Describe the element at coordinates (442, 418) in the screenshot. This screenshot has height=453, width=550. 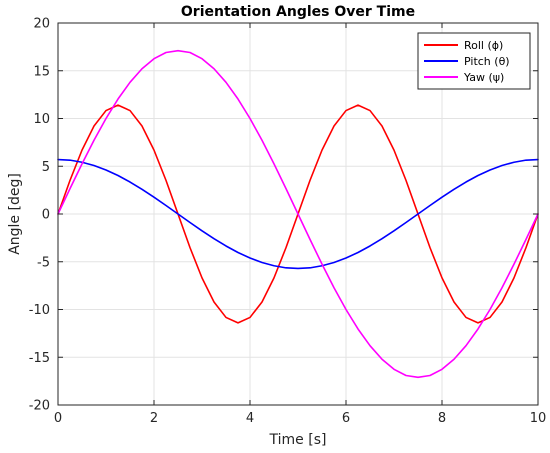
I see `x-tick-label: 8` at that location.